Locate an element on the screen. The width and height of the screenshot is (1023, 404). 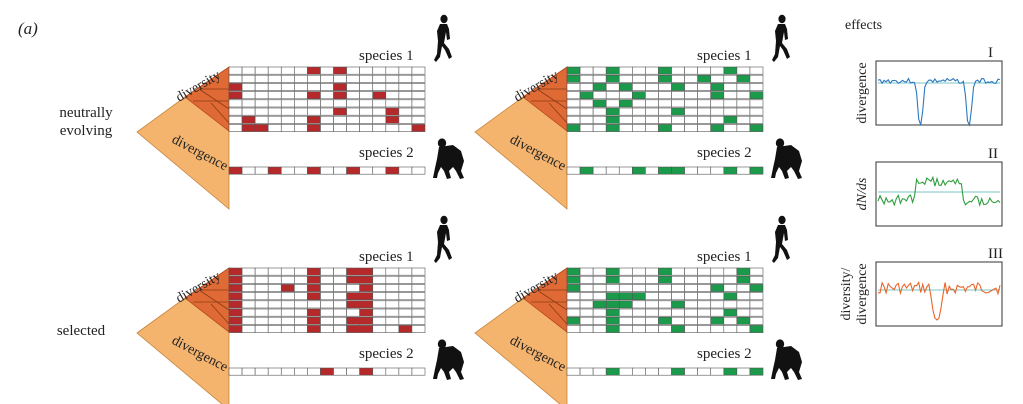
selected-red-species2-site11 is located at coordinates (379, 371).